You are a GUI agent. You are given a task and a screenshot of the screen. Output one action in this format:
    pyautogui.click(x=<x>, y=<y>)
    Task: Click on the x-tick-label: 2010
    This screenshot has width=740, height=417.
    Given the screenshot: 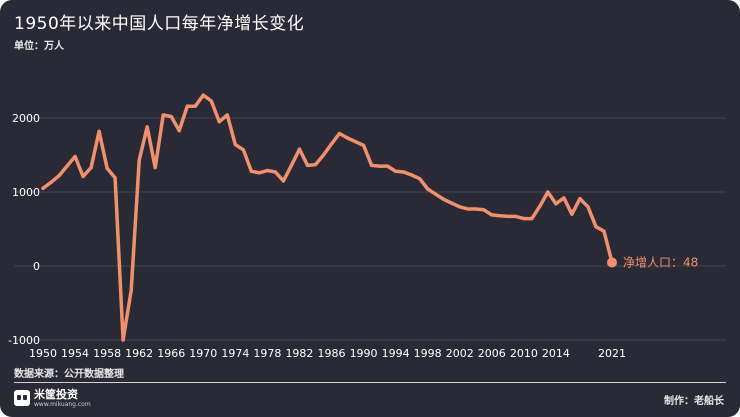 What is the action you would take?
    pyautogui.click(x=524, y=353)
    